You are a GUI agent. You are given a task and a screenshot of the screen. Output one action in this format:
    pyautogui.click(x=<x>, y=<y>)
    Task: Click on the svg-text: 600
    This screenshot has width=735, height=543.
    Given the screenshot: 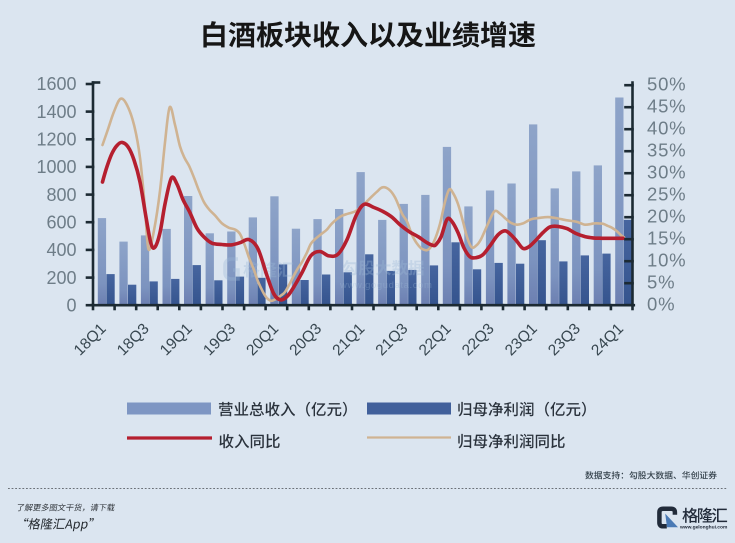 What is the action you would take?
    pyautogui.click(x=61, y=222)
    